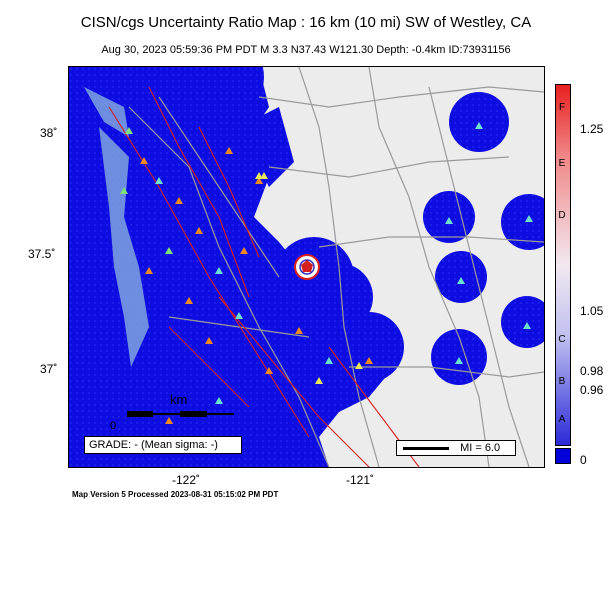 The width and height of the screenshot is (612, 589). Describe the element at coordinates (592, 390) in the screenshot. I see `colorbar-value-0-96: 0.96` at that location.